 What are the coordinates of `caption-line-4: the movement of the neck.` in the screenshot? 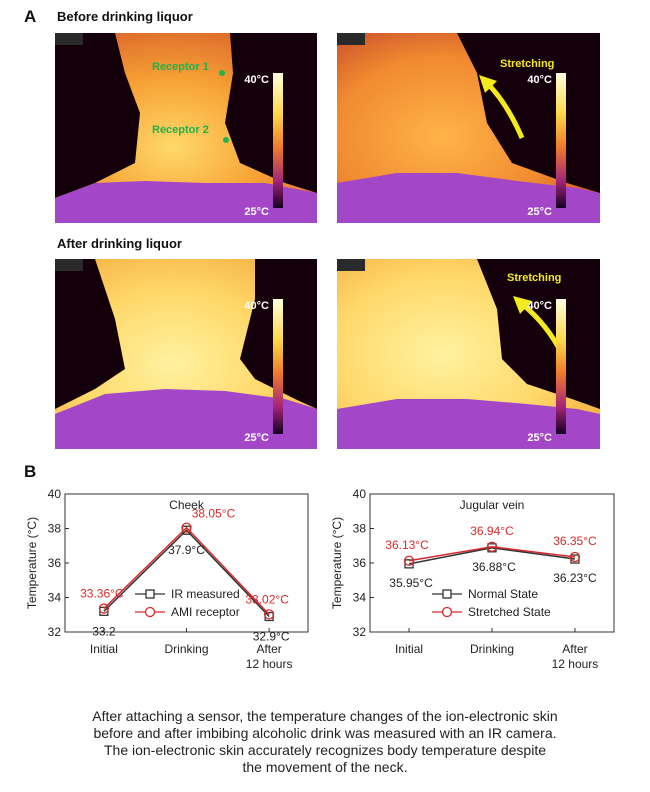 It's located at (325, 767).